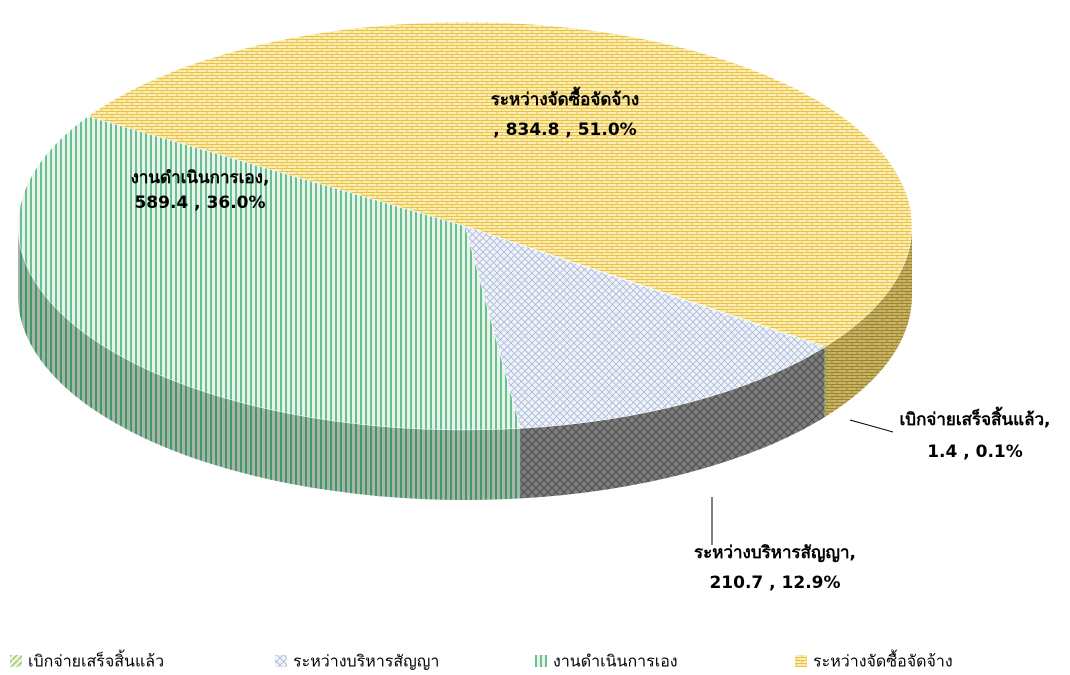 This screenshot has height=675, width=1070. What do you see at coordinates (565, 98) in the screenshot?
I see `data-label-name: ระหว่างจัดซื้อจัดจ้าง` at bounding box center [565, 98].